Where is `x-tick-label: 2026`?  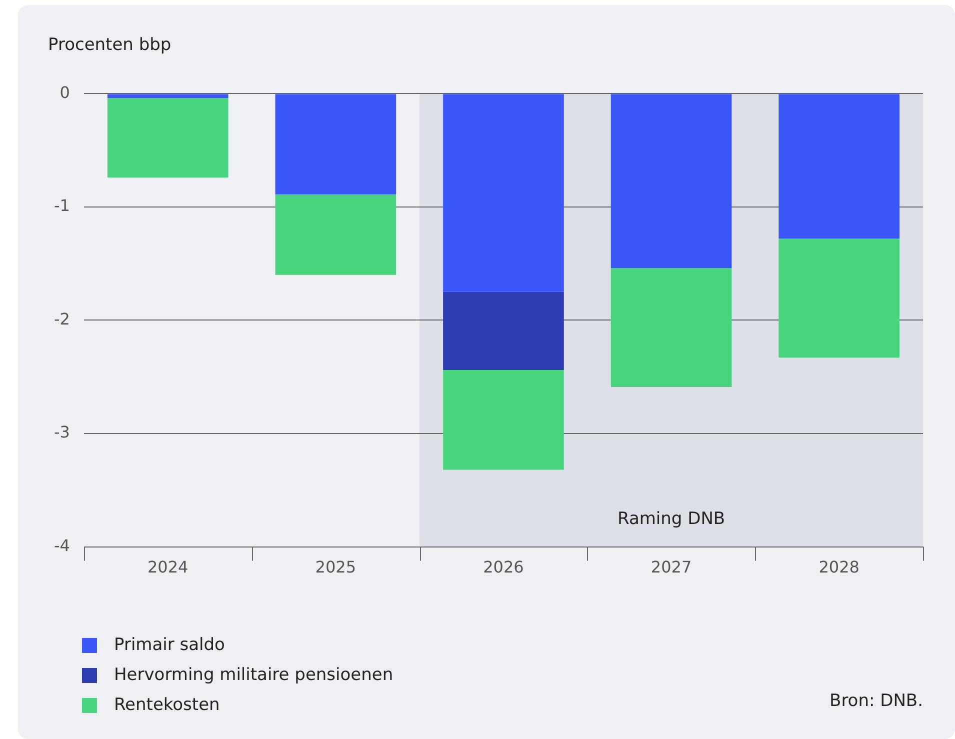
x-tick-label: 2026 is located at coordinates (503, 567).